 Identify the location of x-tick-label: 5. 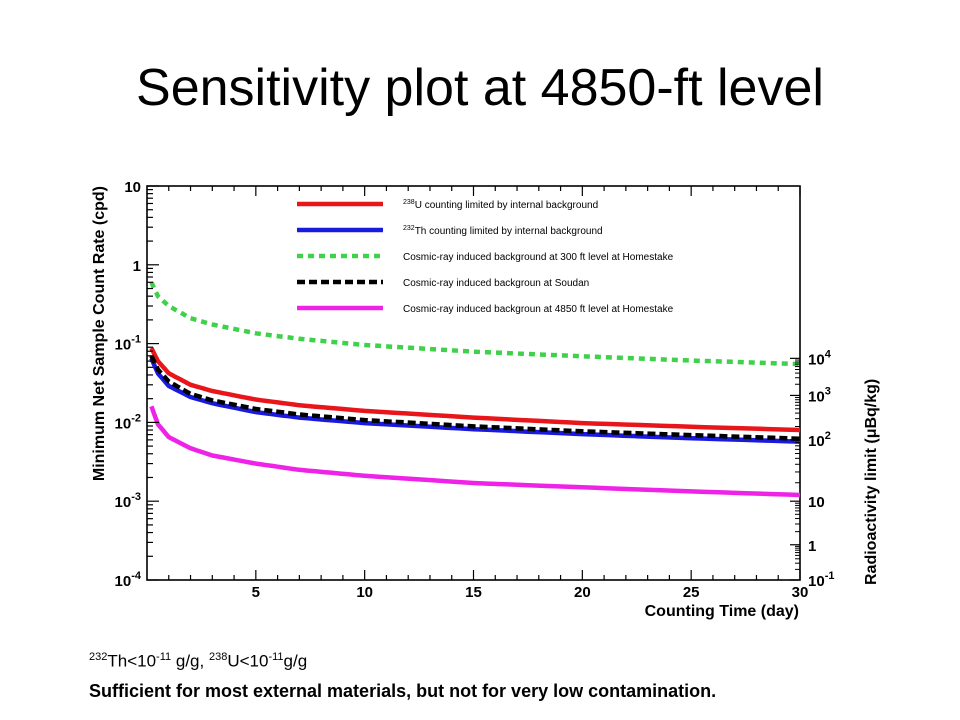
(256, 592).